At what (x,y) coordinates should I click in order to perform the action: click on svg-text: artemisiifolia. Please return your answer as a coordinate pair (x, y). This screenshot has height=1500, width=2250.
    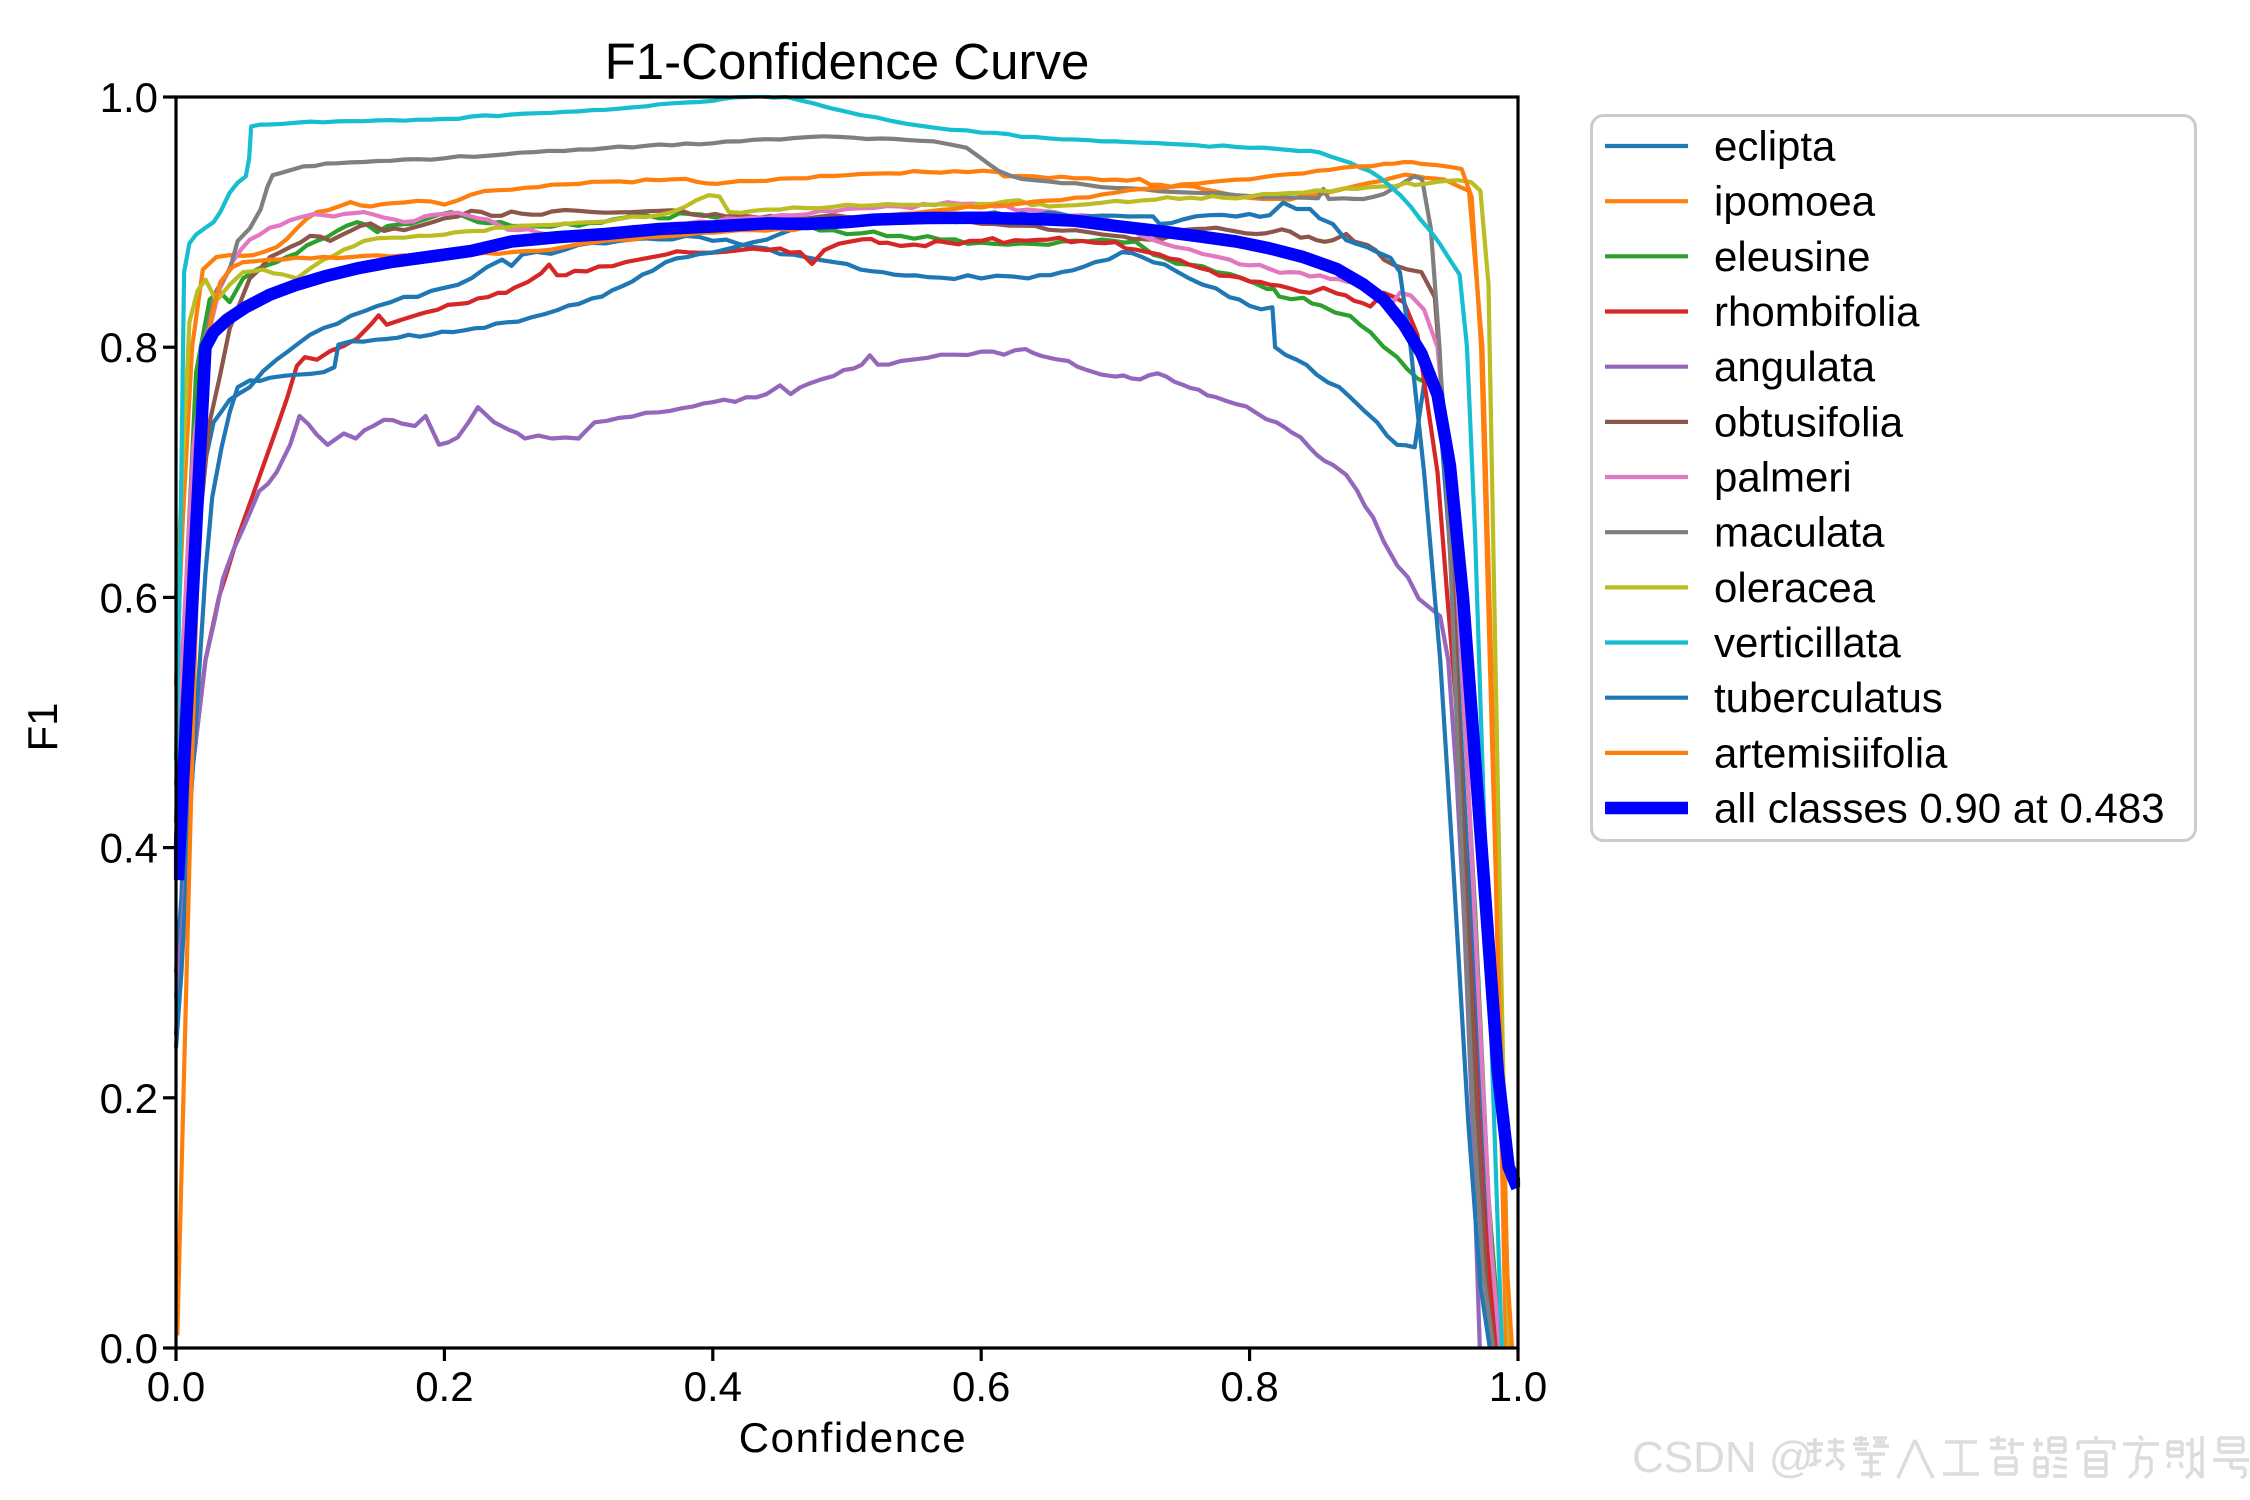
    Looking at the image, I should click on (1831, 752).